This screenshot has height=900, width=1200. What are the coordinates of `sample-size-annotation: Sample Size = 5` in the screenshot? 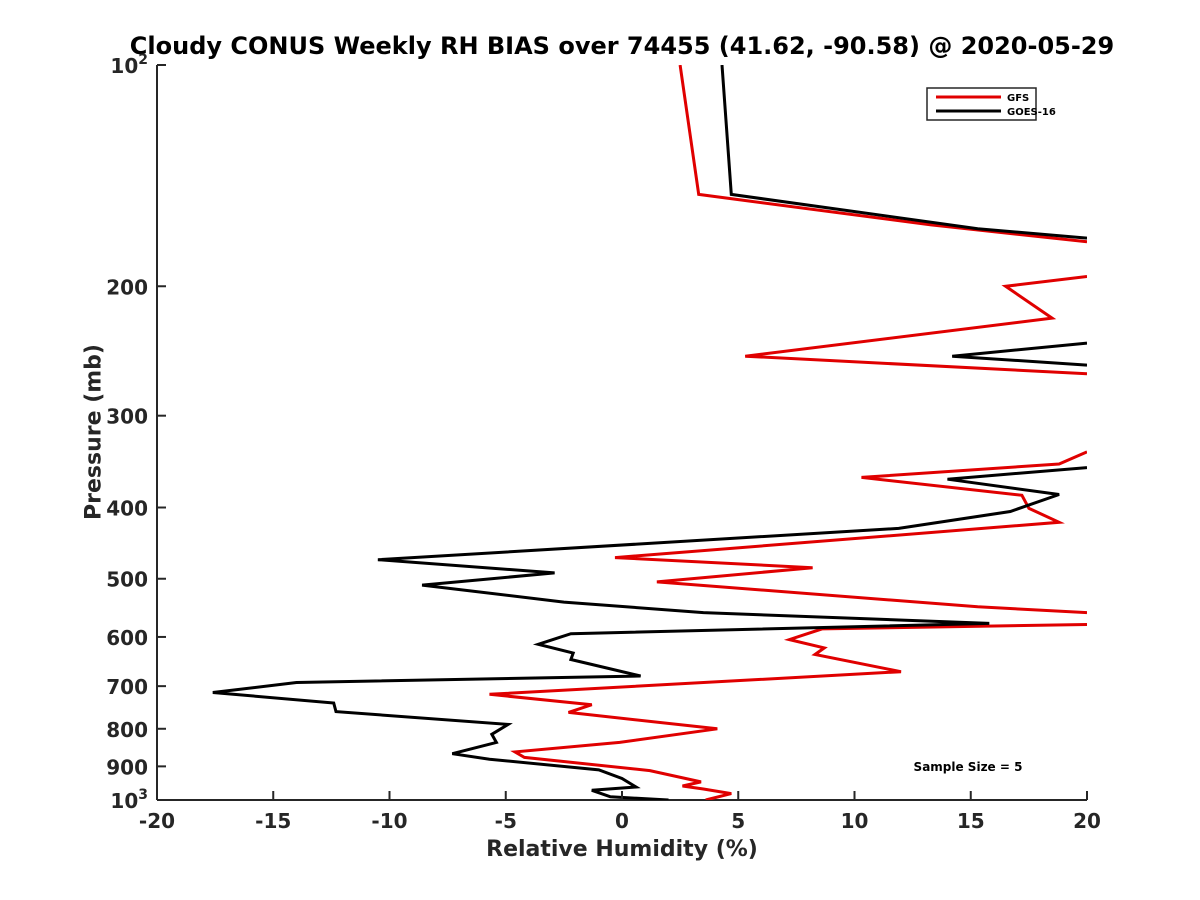 It's located at (968, 767).